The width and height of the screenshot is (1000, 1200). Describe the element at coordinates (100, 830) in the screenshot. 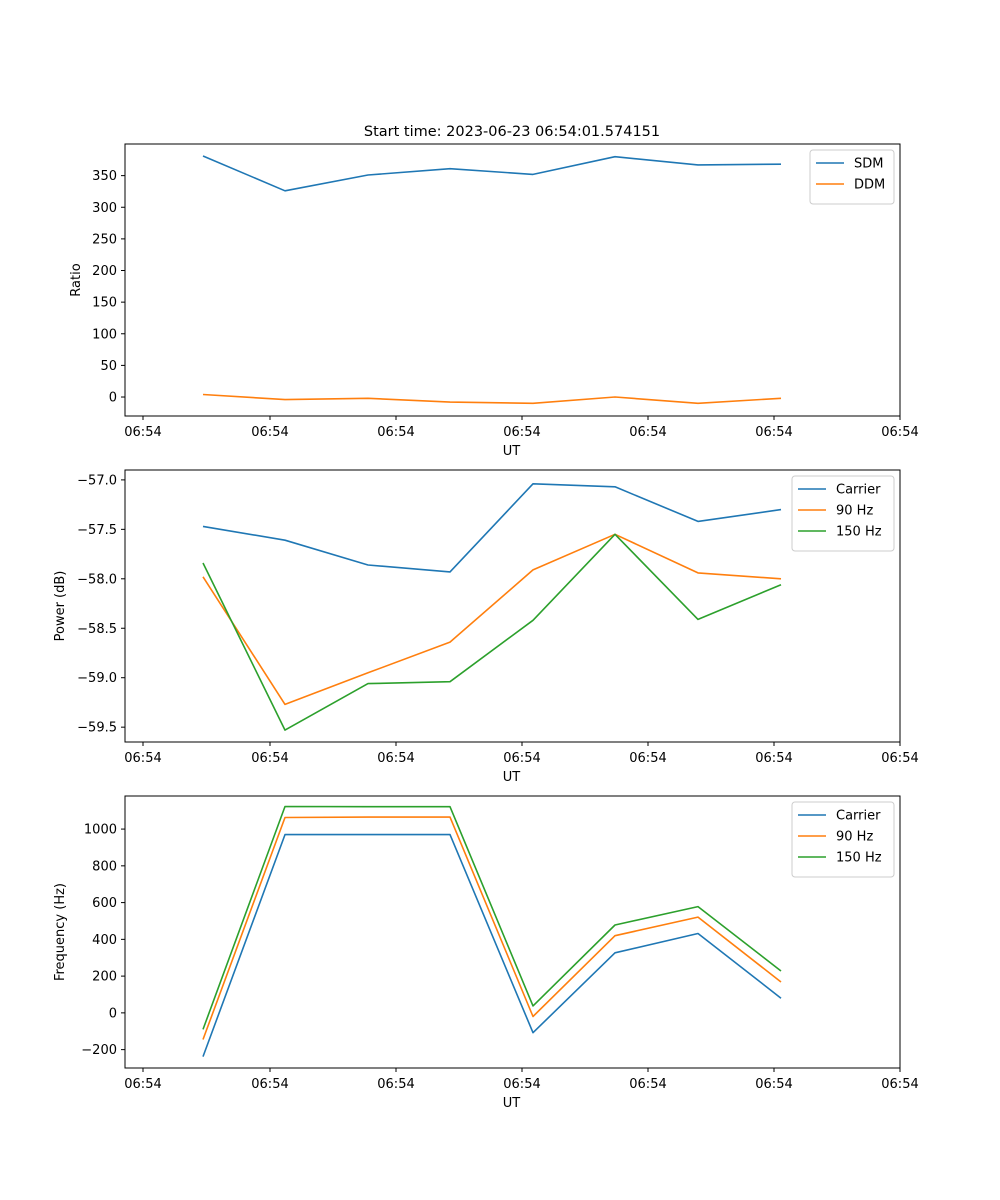

I see `y-tick-label: 1000` at that location.